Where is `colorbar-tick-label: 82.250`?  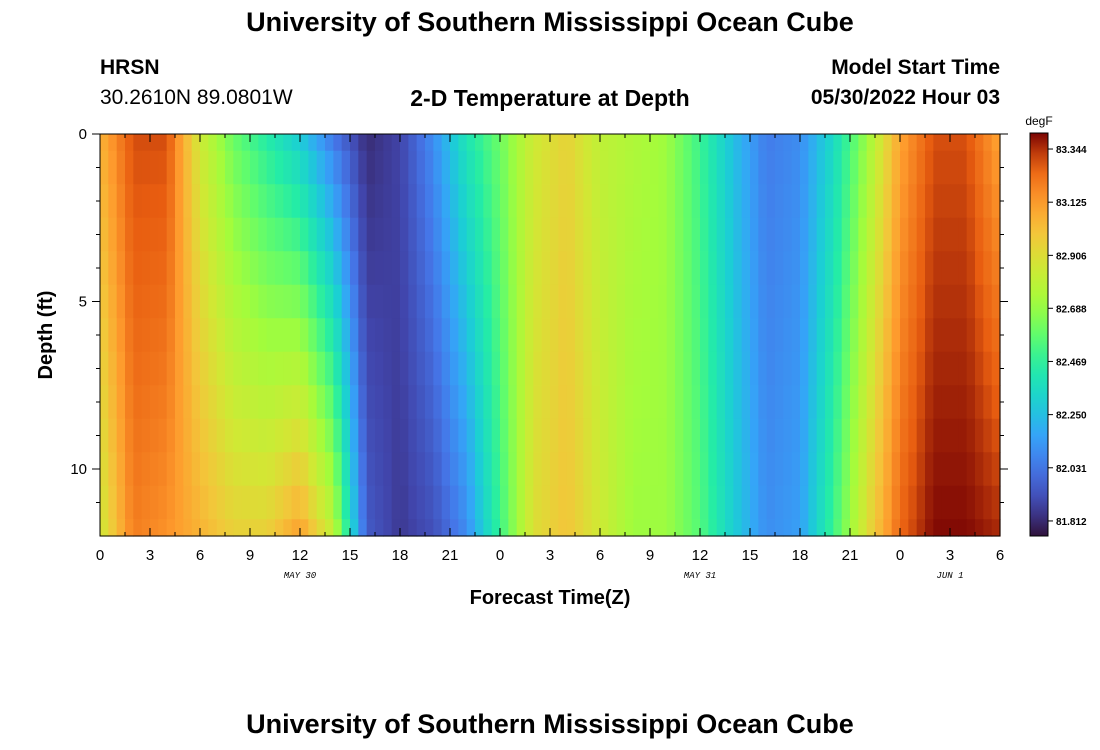
colorbar-tick-label: 82.250 is located at coordinates (1071, 416).